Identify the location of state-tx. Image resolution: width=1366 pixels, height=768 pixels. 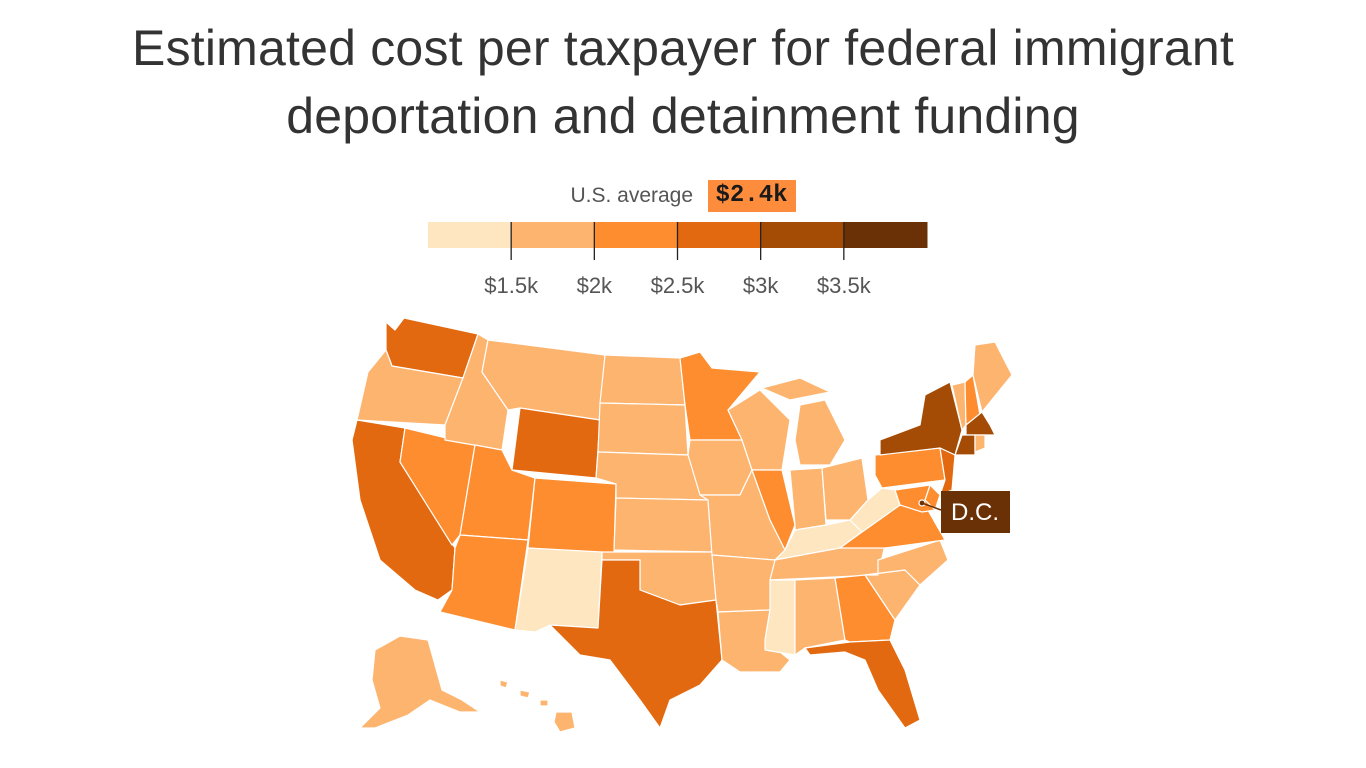
(636, 644).